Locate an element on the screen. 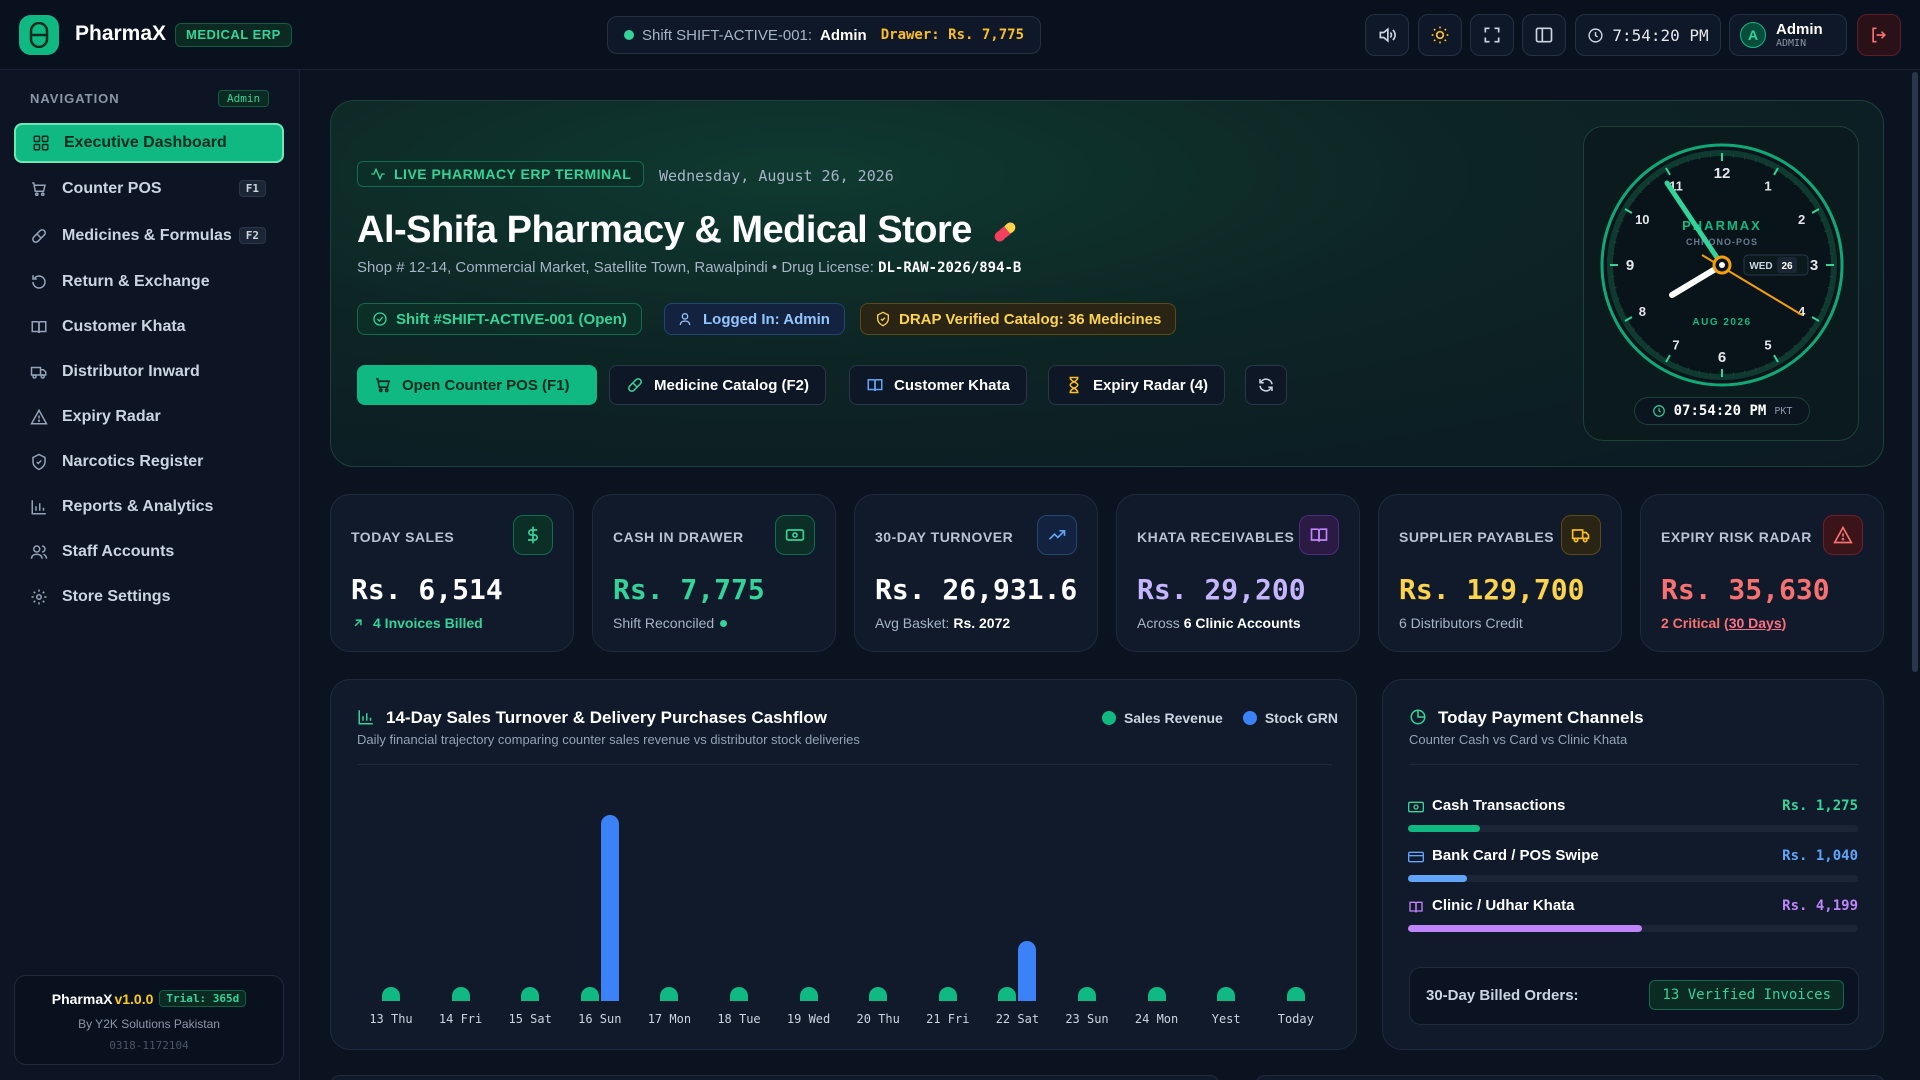 Image resolution: width=1920 pixels, height=1080 pixels. clock-numeral: 6 is located at coordinates (1722, 357).